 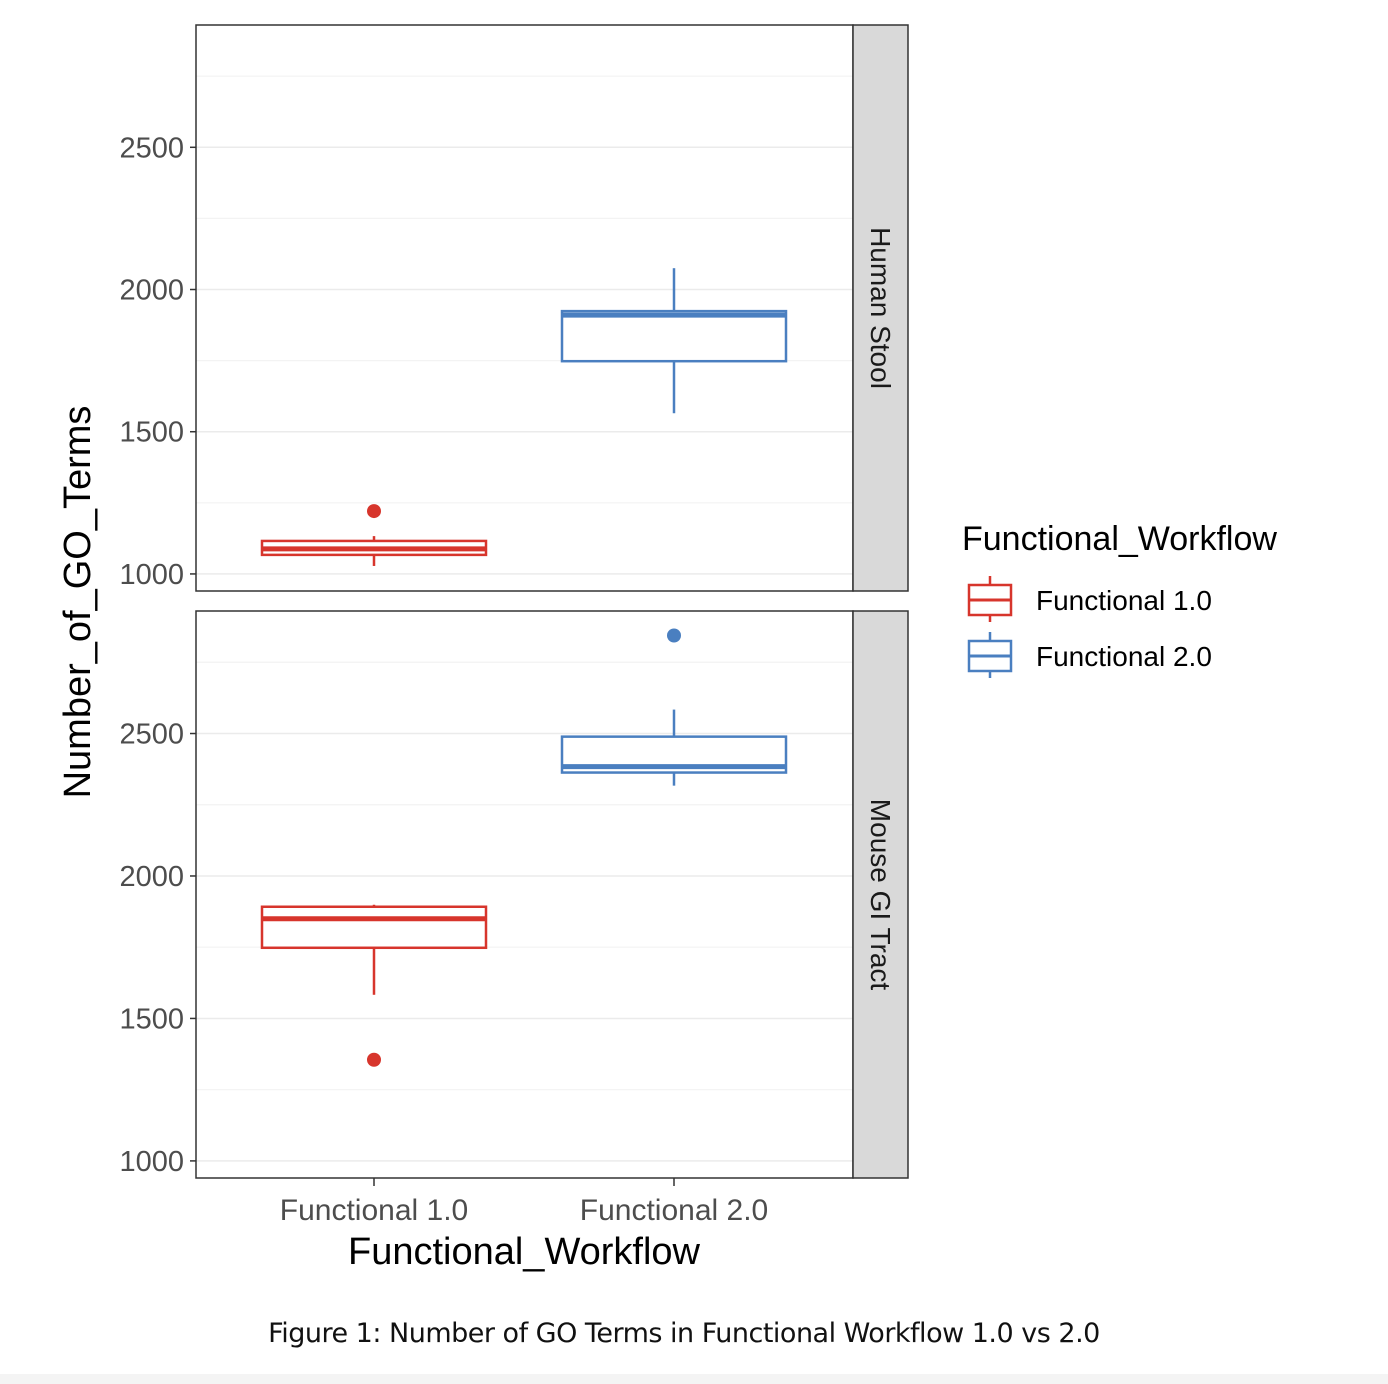 I want to click on footer-bar, so click(x=694, y=1379).